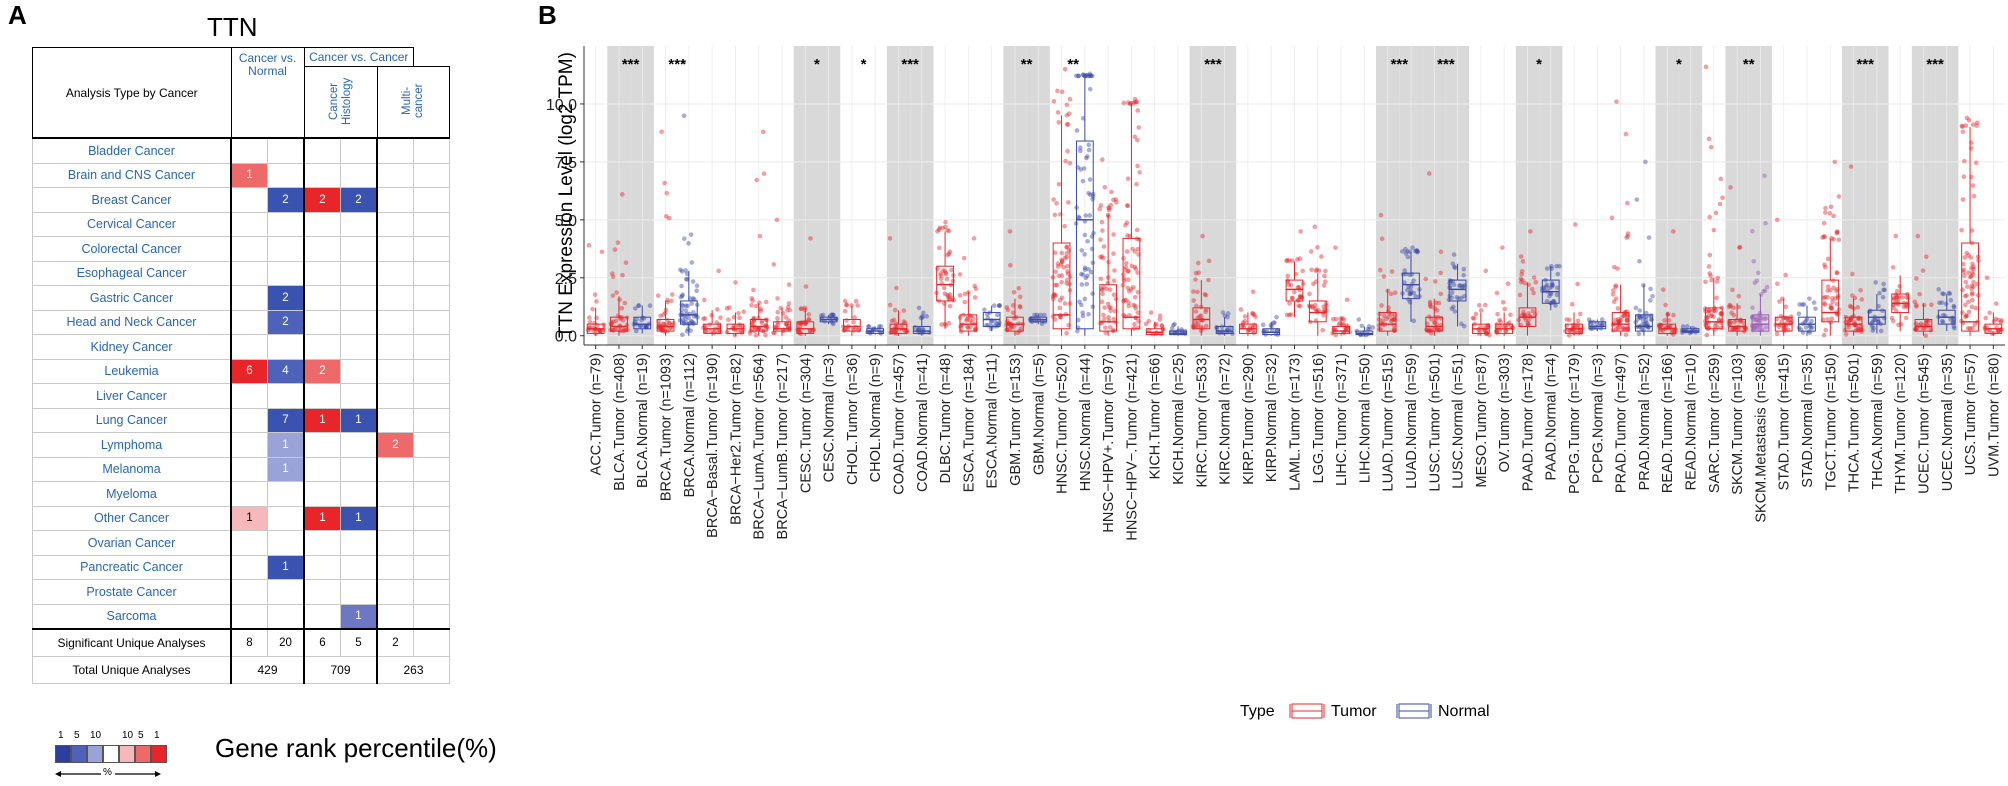  I want to click on rank-cell: 1, so click(359, 518).